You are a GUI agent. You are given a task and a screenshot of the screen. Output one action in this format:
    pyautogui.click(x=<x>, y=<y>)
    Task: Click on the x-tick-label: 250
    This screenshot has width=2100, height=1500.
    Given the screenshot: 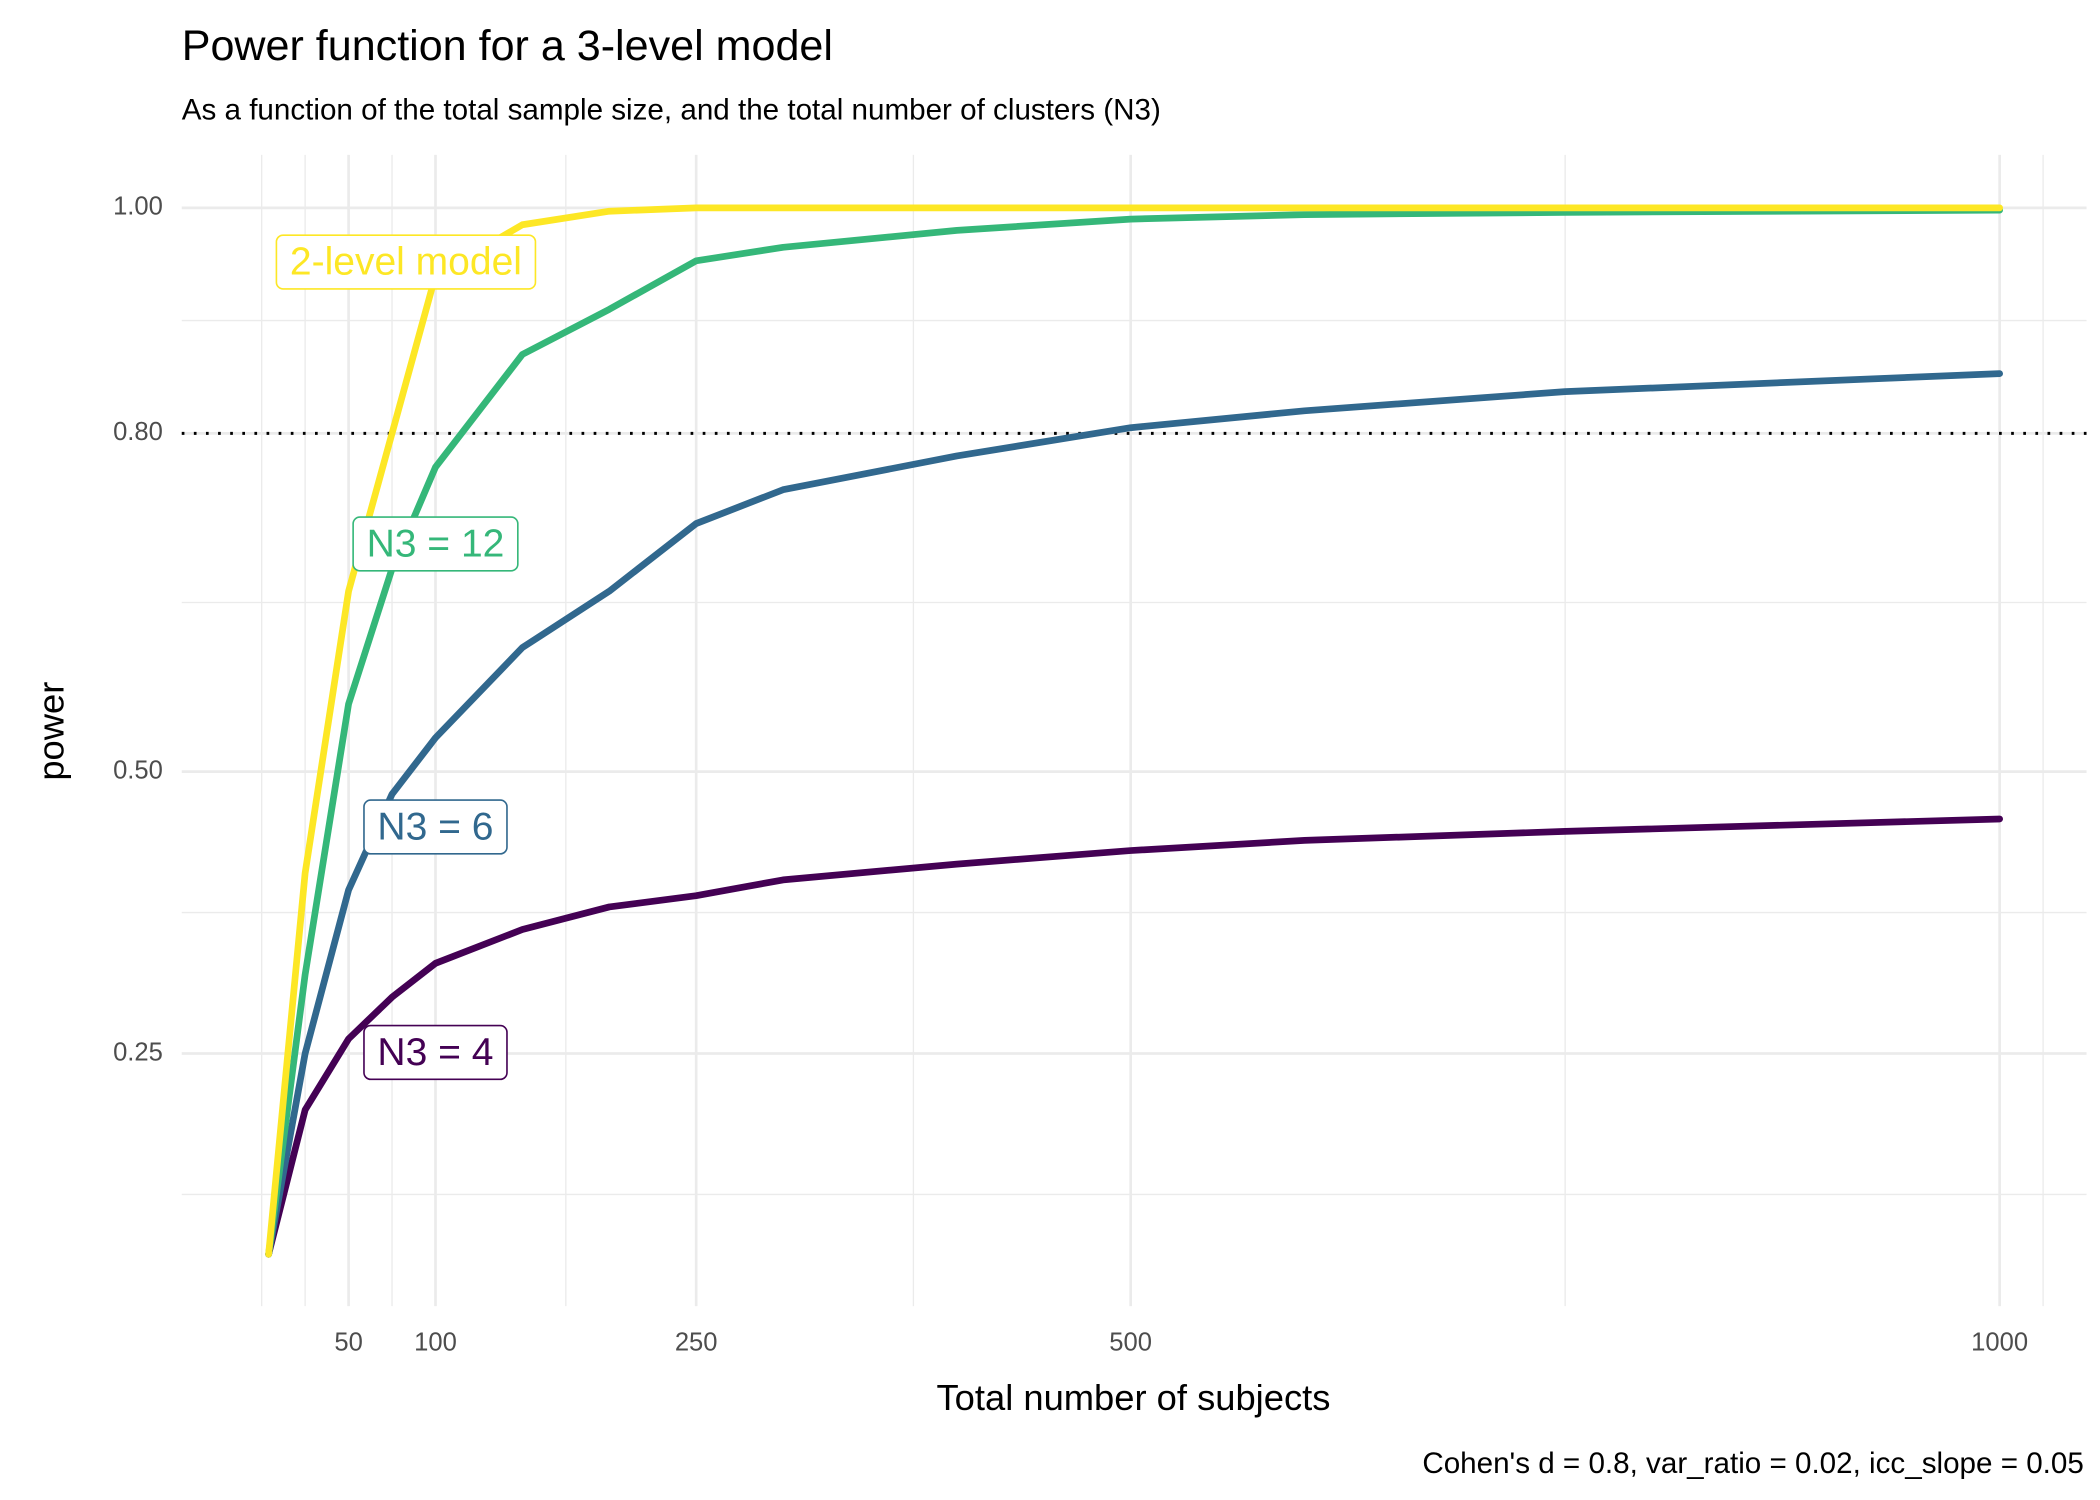 What is the action you would take?
    pyautogui.click(x=696, y=1343)
    